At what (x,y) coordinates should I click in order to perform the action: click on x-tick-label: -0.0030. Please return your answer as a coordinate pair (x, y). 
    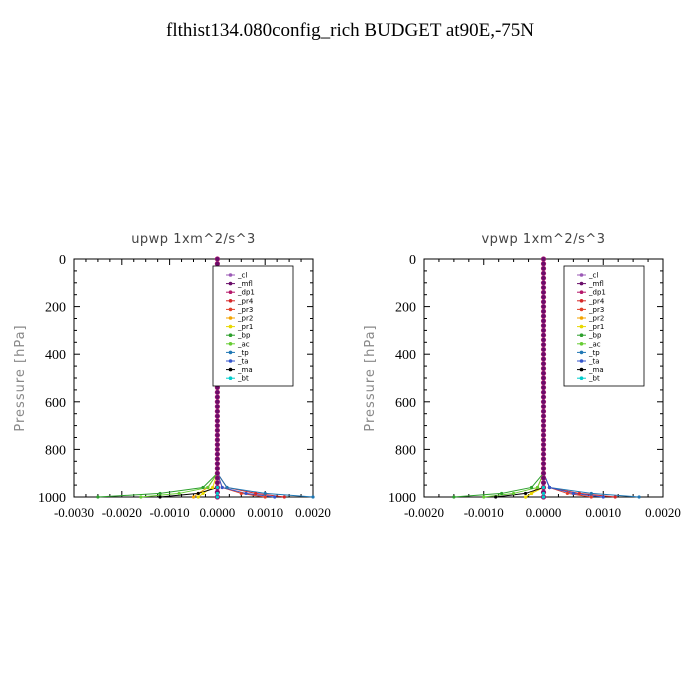
    Looking at the image, I should click on (74, 512).